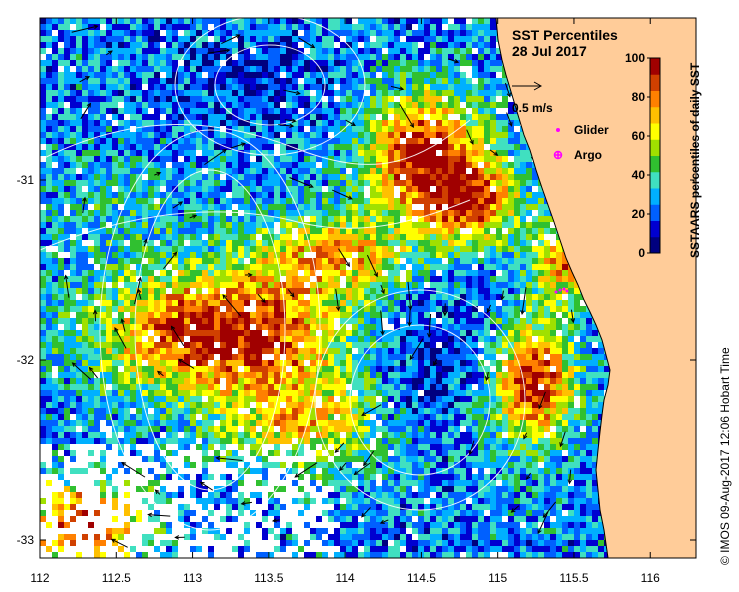 The height and width of the screenshot is (592, 739). Describe the element at coordinates (255, 142) in the screenshot. I see `ssh-contour` at that location.